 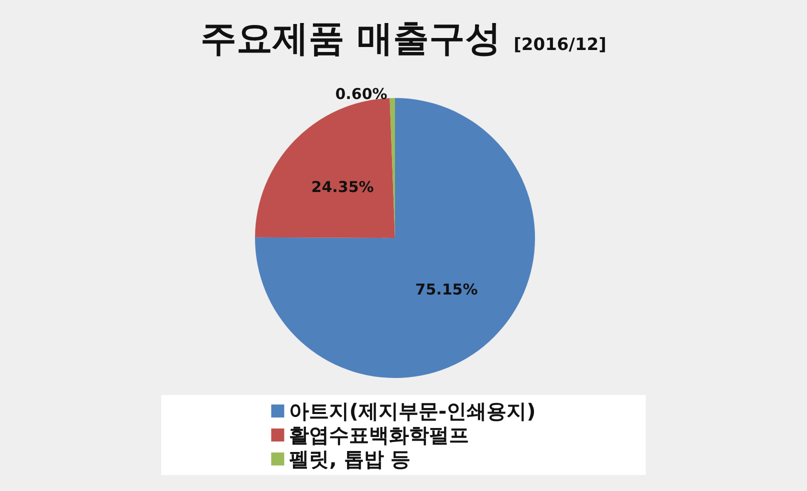 What do you see at coordinates (342, 187) in the screenshot?
I see `data-label: 24.35%` at bounding box center [342, 187].